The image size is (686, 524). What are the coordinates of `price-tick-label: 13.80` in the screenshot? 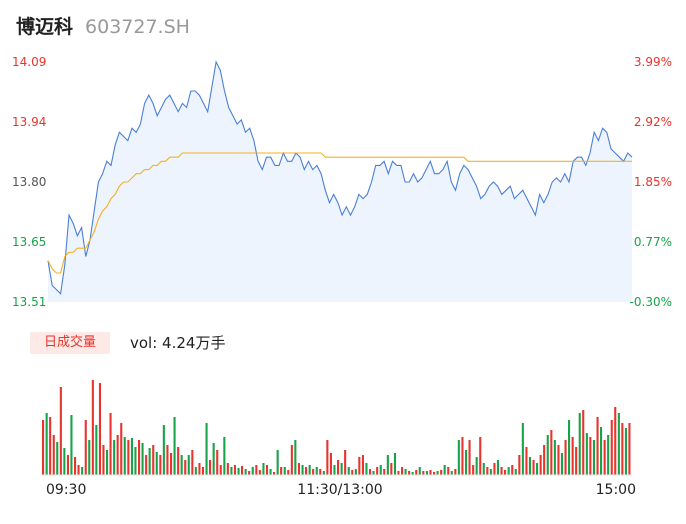 It's located at (29, 182).